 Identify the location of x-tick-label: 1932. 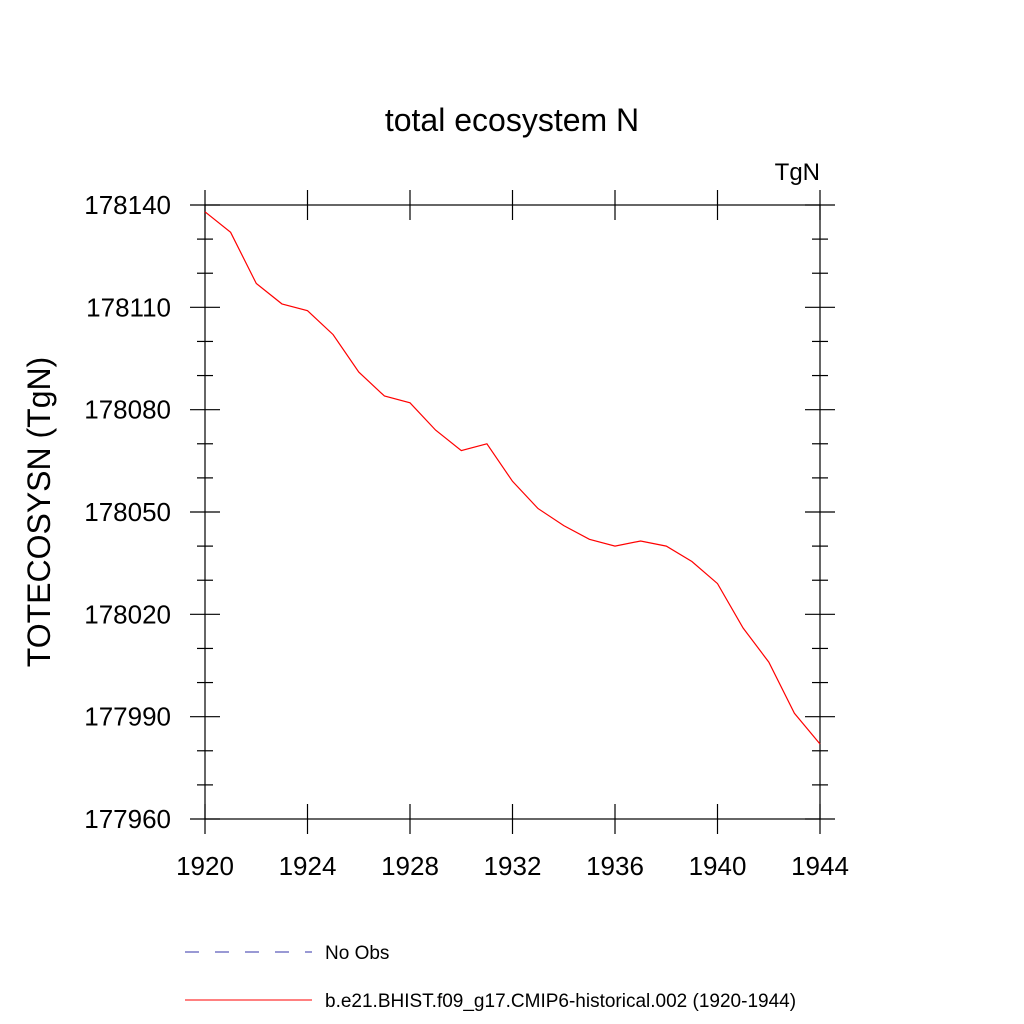
(513, 866).